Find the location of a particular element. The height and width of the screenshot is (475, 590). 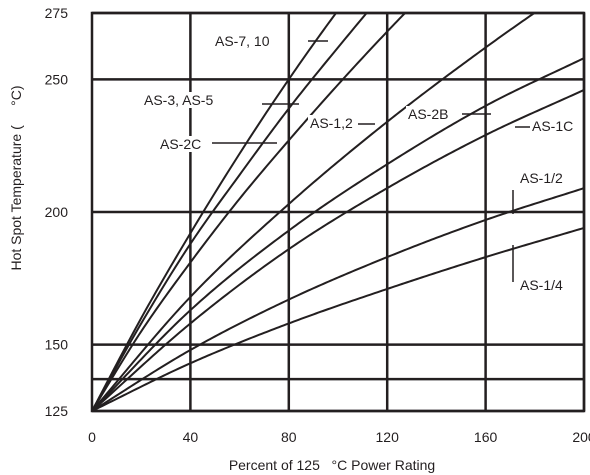

y-axis-label: Hot Spot Temperature ( °C) is located at coordinates (16, 177).